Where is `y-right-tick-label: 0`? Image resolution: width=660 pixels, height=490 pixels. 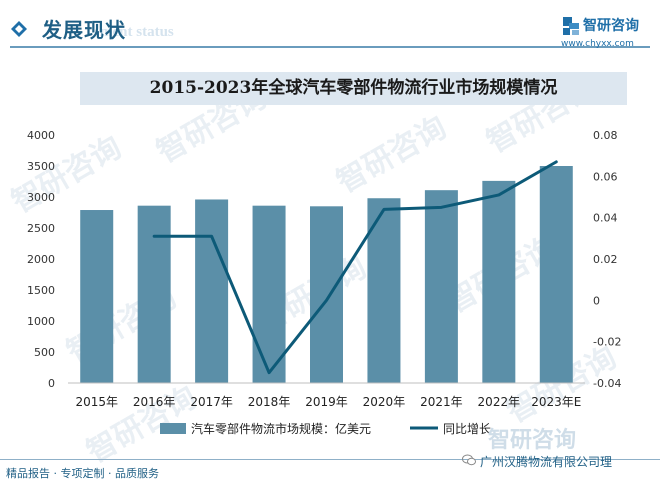
y-right-tick-label: 0 is located at coordinates (596, 300).